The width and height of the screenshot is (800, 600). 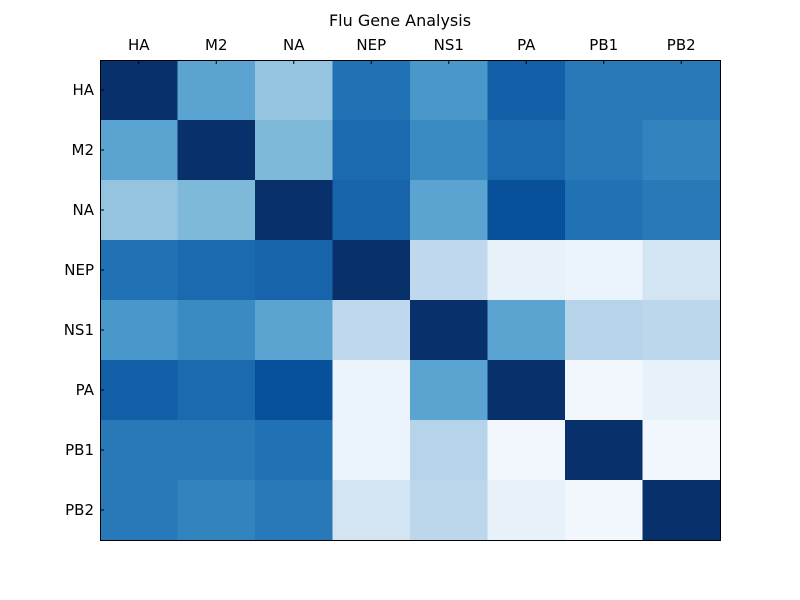 What do you see at coordinates (85, 390) in the screenshot?
I see `y-tick-label: PA` at bounding box center [85, 390].